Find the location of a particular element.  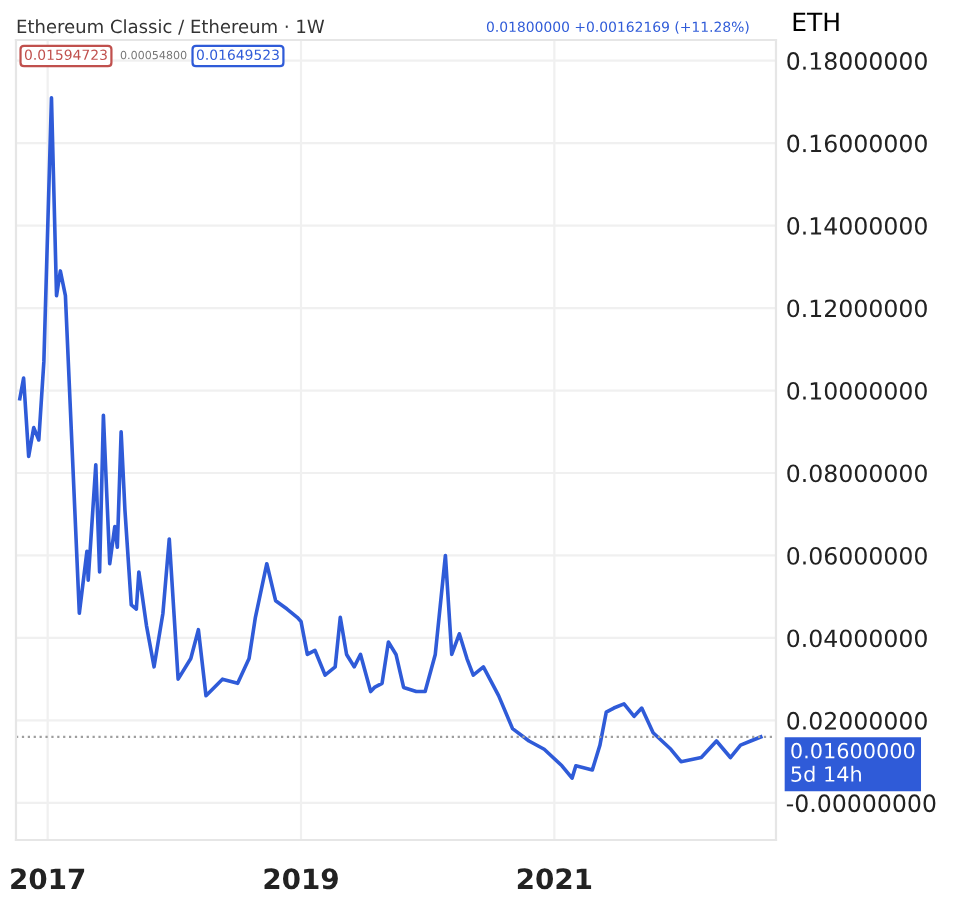

ref-line-label: 0.01600000 5d 14h is located at coordinates (853, 762).